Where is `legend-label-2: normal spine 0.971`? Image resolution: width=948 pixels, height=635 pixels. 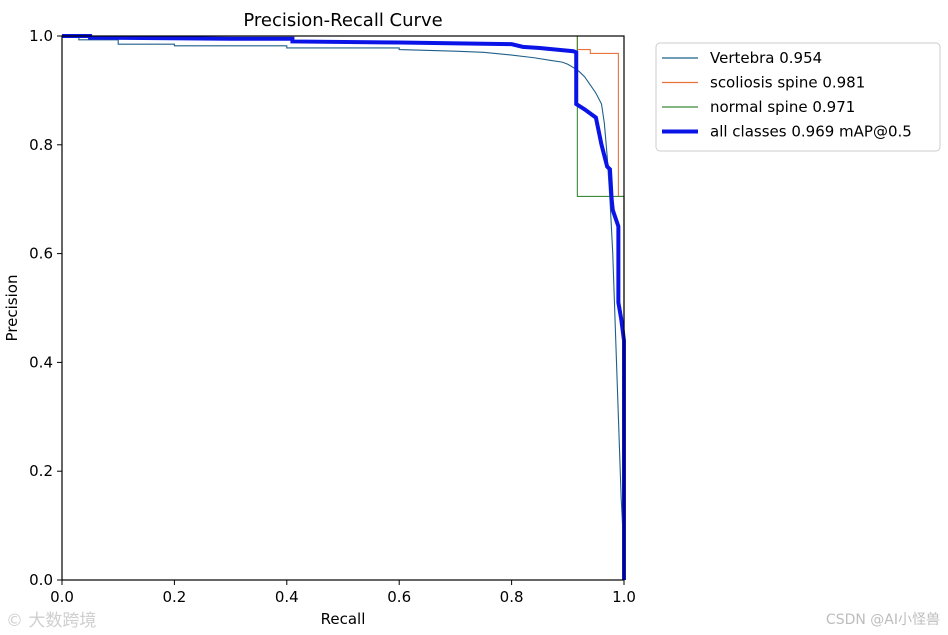 legend-label-2: normal spine 0.971 is located at coordinates (782, 107).